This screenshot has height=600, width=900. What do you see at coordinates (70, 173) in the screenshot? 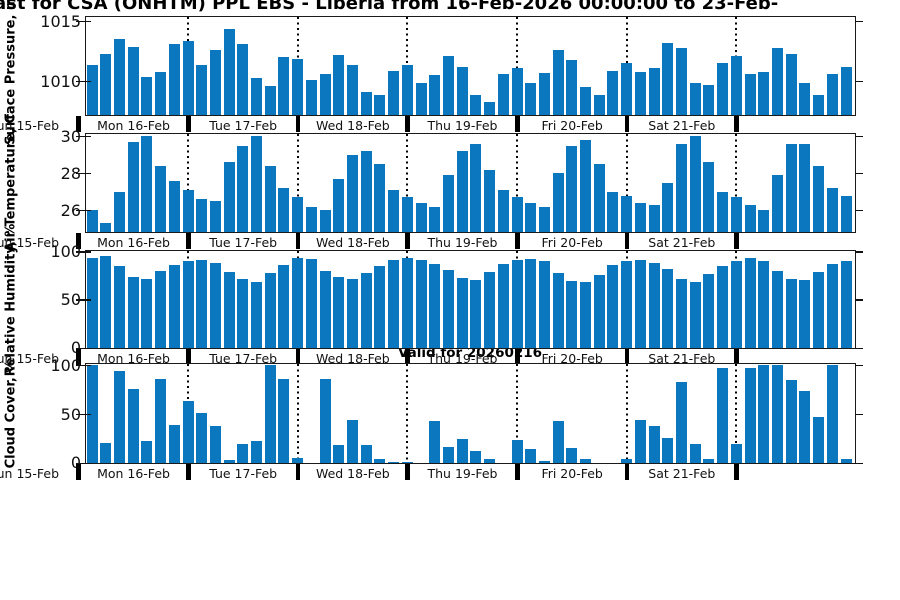
I see `y-tick-label: 28` at bounding box center [70, 173].